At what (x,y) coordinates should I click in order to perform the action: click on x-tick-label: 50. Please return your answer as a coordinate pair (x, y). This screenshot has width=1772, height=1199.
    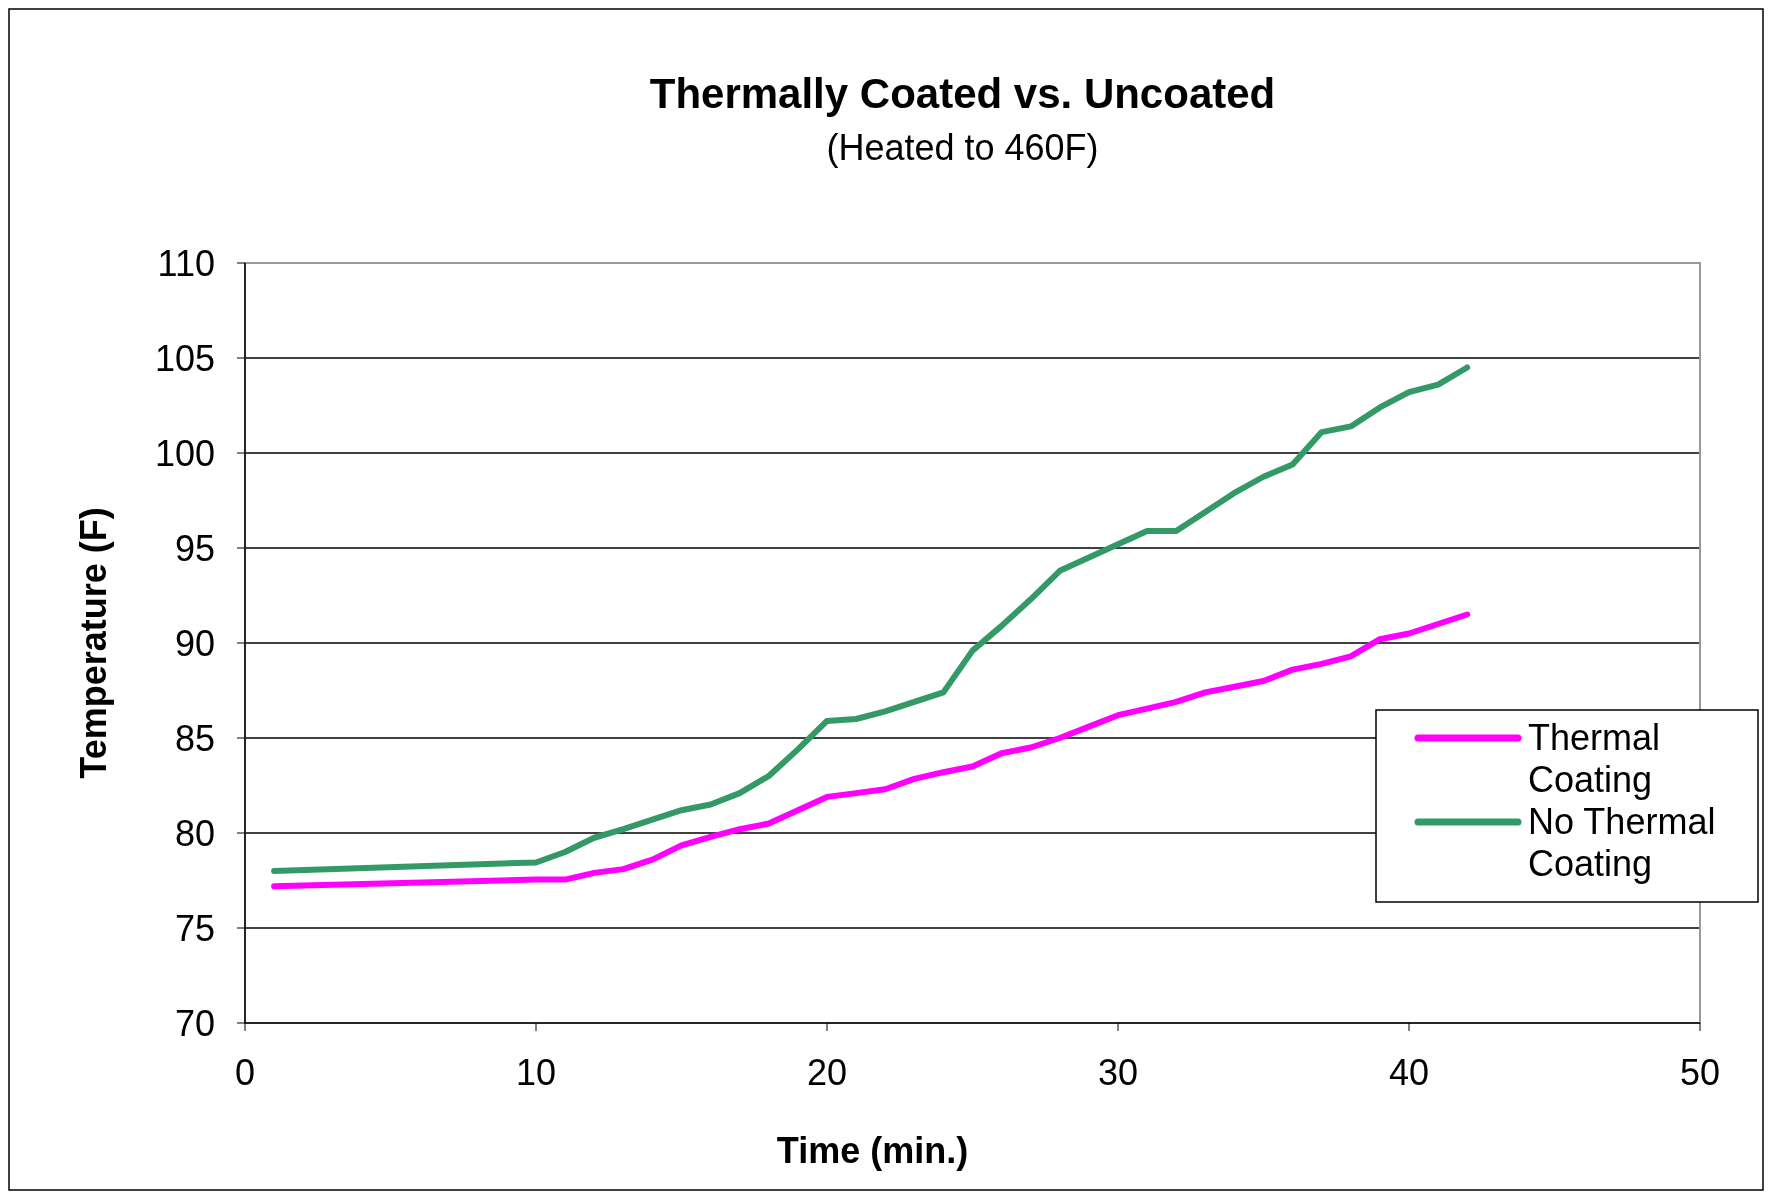
    Looking at the image, I should click on (1700, 1072).